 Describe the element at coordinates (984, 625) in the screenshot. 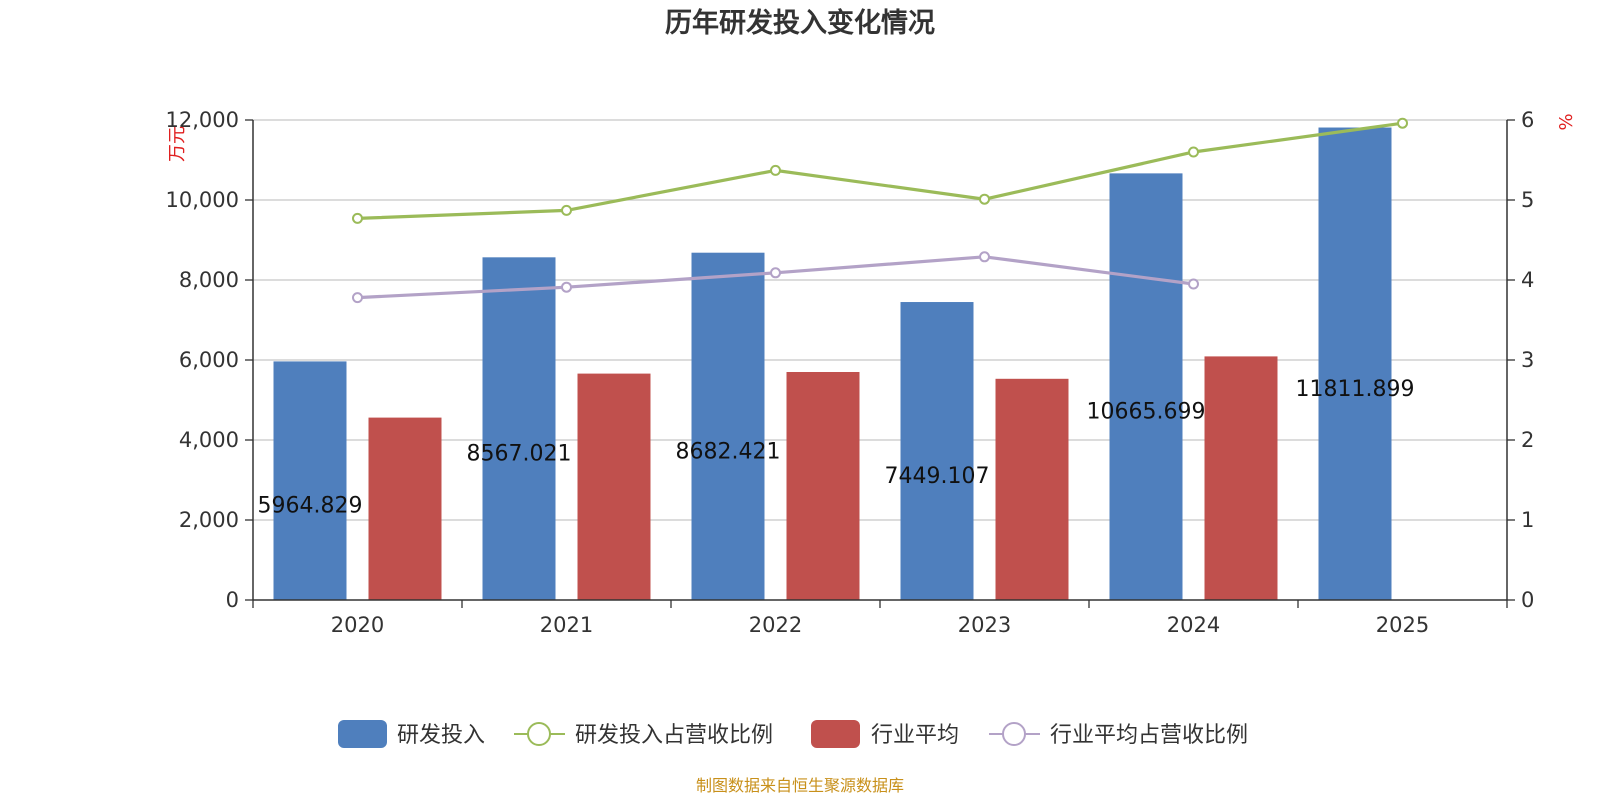

I see `x-tick-label: 2023` at that location.